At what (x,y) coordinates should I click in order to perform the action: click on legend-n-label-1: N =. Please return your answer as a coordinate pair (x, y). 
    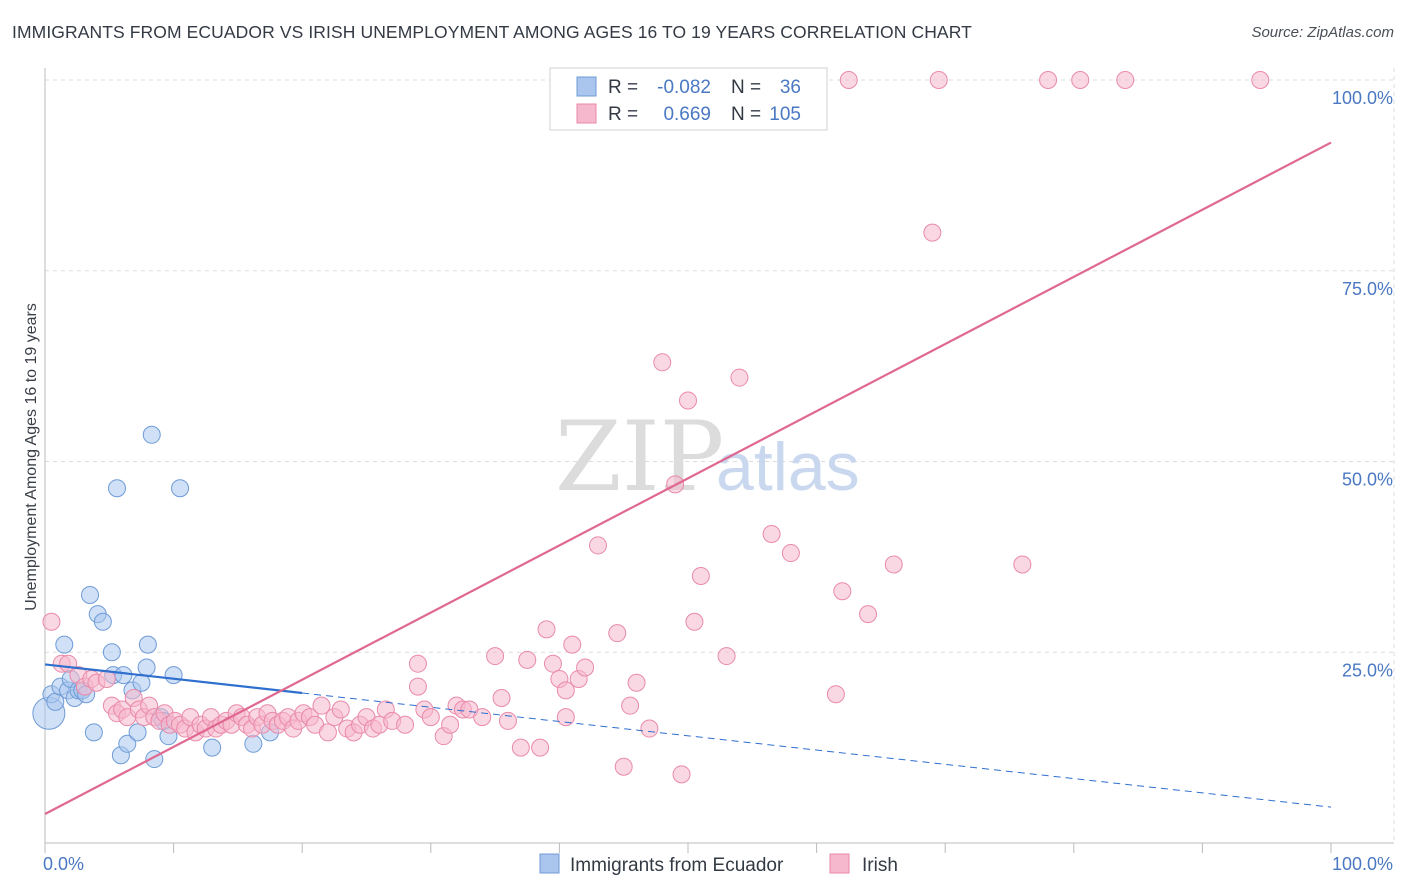
    Looking at the image, I should click on (746, 87).